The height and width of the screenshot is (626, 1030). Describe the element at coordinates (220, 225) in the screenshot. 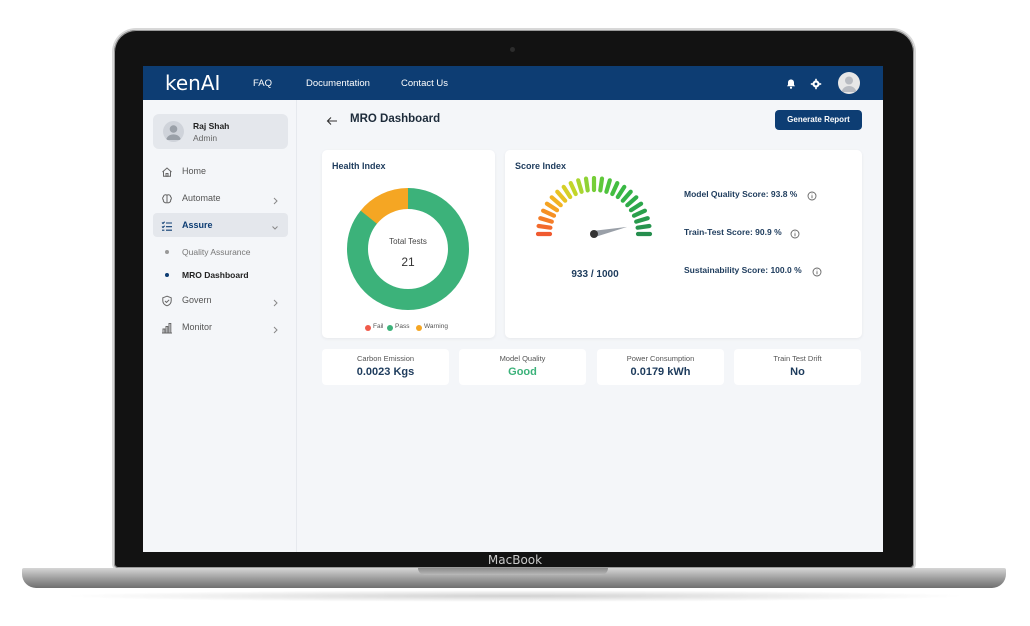

I see `sidebar-item-assure: Assure` at that location.